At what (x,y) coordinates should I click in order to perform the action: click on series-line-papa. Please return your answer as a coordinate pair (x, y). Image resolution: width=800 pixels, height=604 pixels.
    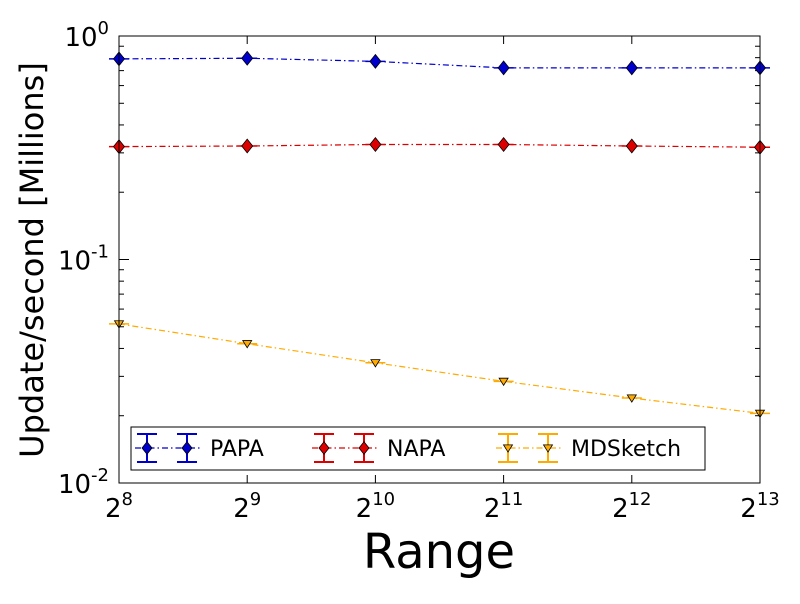
    Looking at the image, I should click on (439, 63).